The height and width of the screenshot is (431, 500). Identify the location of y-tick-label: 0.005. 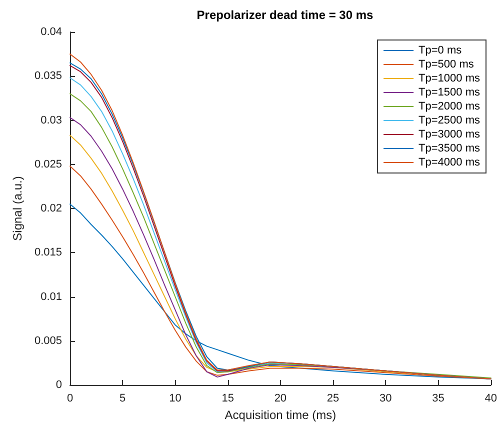
(48, 340).